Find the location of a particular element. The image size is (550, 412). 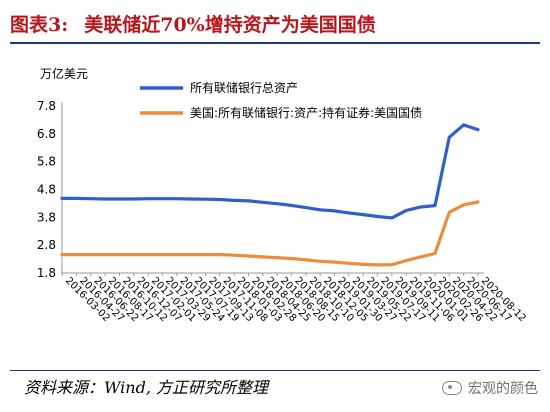

figure-title-bar: 图表3: 美联储近70%增持资产为美国国债 is located at coordinates (275, 23).